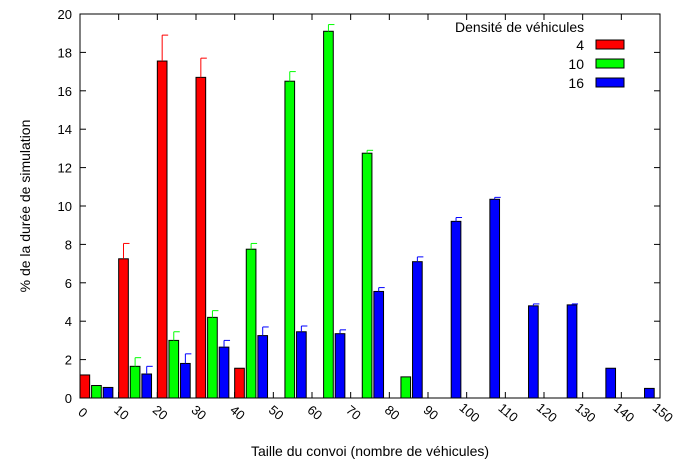 This screenshot has width=673, height=463. What do you see at coordinates (68, 360) in the screenshot?
I see `y-tick-label: 2` at bounding box center [68, 360].